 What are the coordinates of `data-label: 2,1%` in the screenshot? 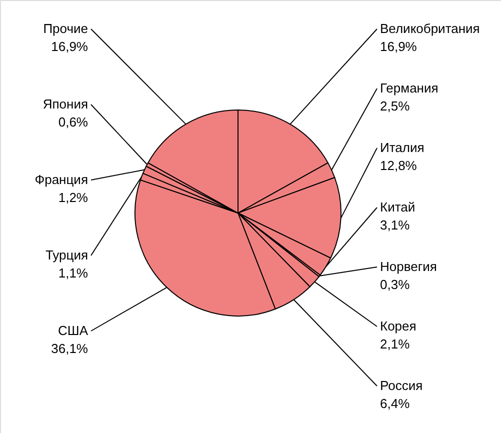 It's located at (395, 344).